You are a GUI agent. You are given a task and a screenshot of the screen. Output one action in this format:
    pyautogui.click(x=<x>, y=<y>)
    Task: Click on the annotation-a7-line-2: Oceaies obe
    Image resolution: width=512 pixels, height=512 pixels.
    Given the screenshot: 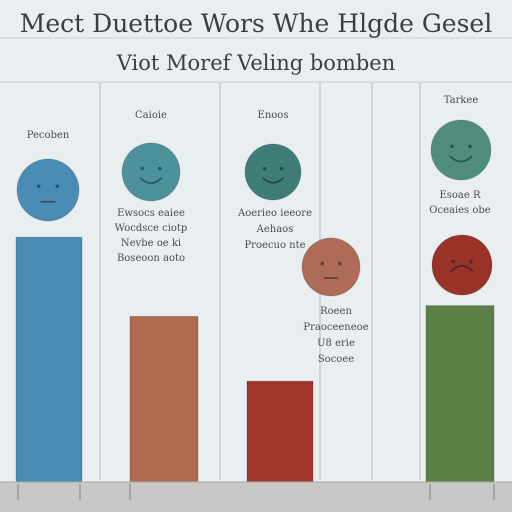 What is the action you would take?
    pyautogui.click(x=460, y=210)
    